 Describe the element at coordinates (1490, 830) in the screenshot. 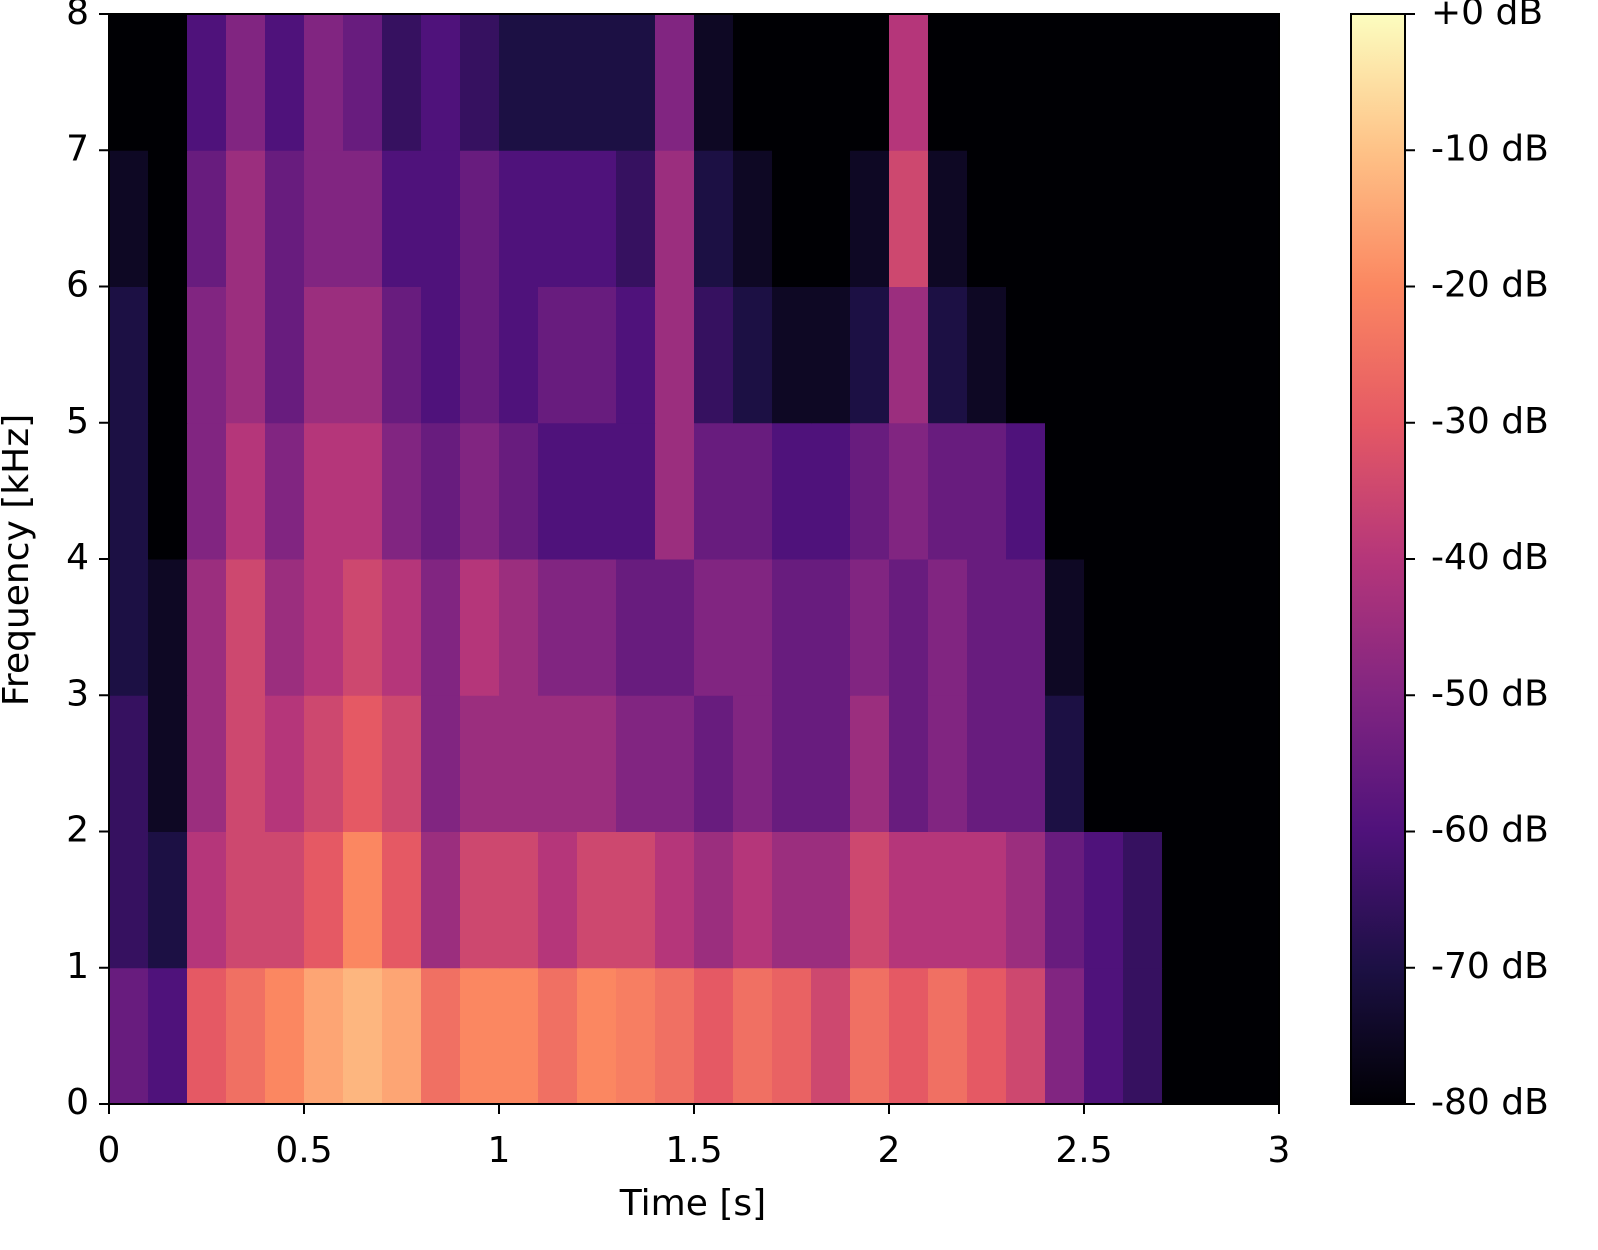

I see `colorbar-tick-label: -60 dB` at that location.